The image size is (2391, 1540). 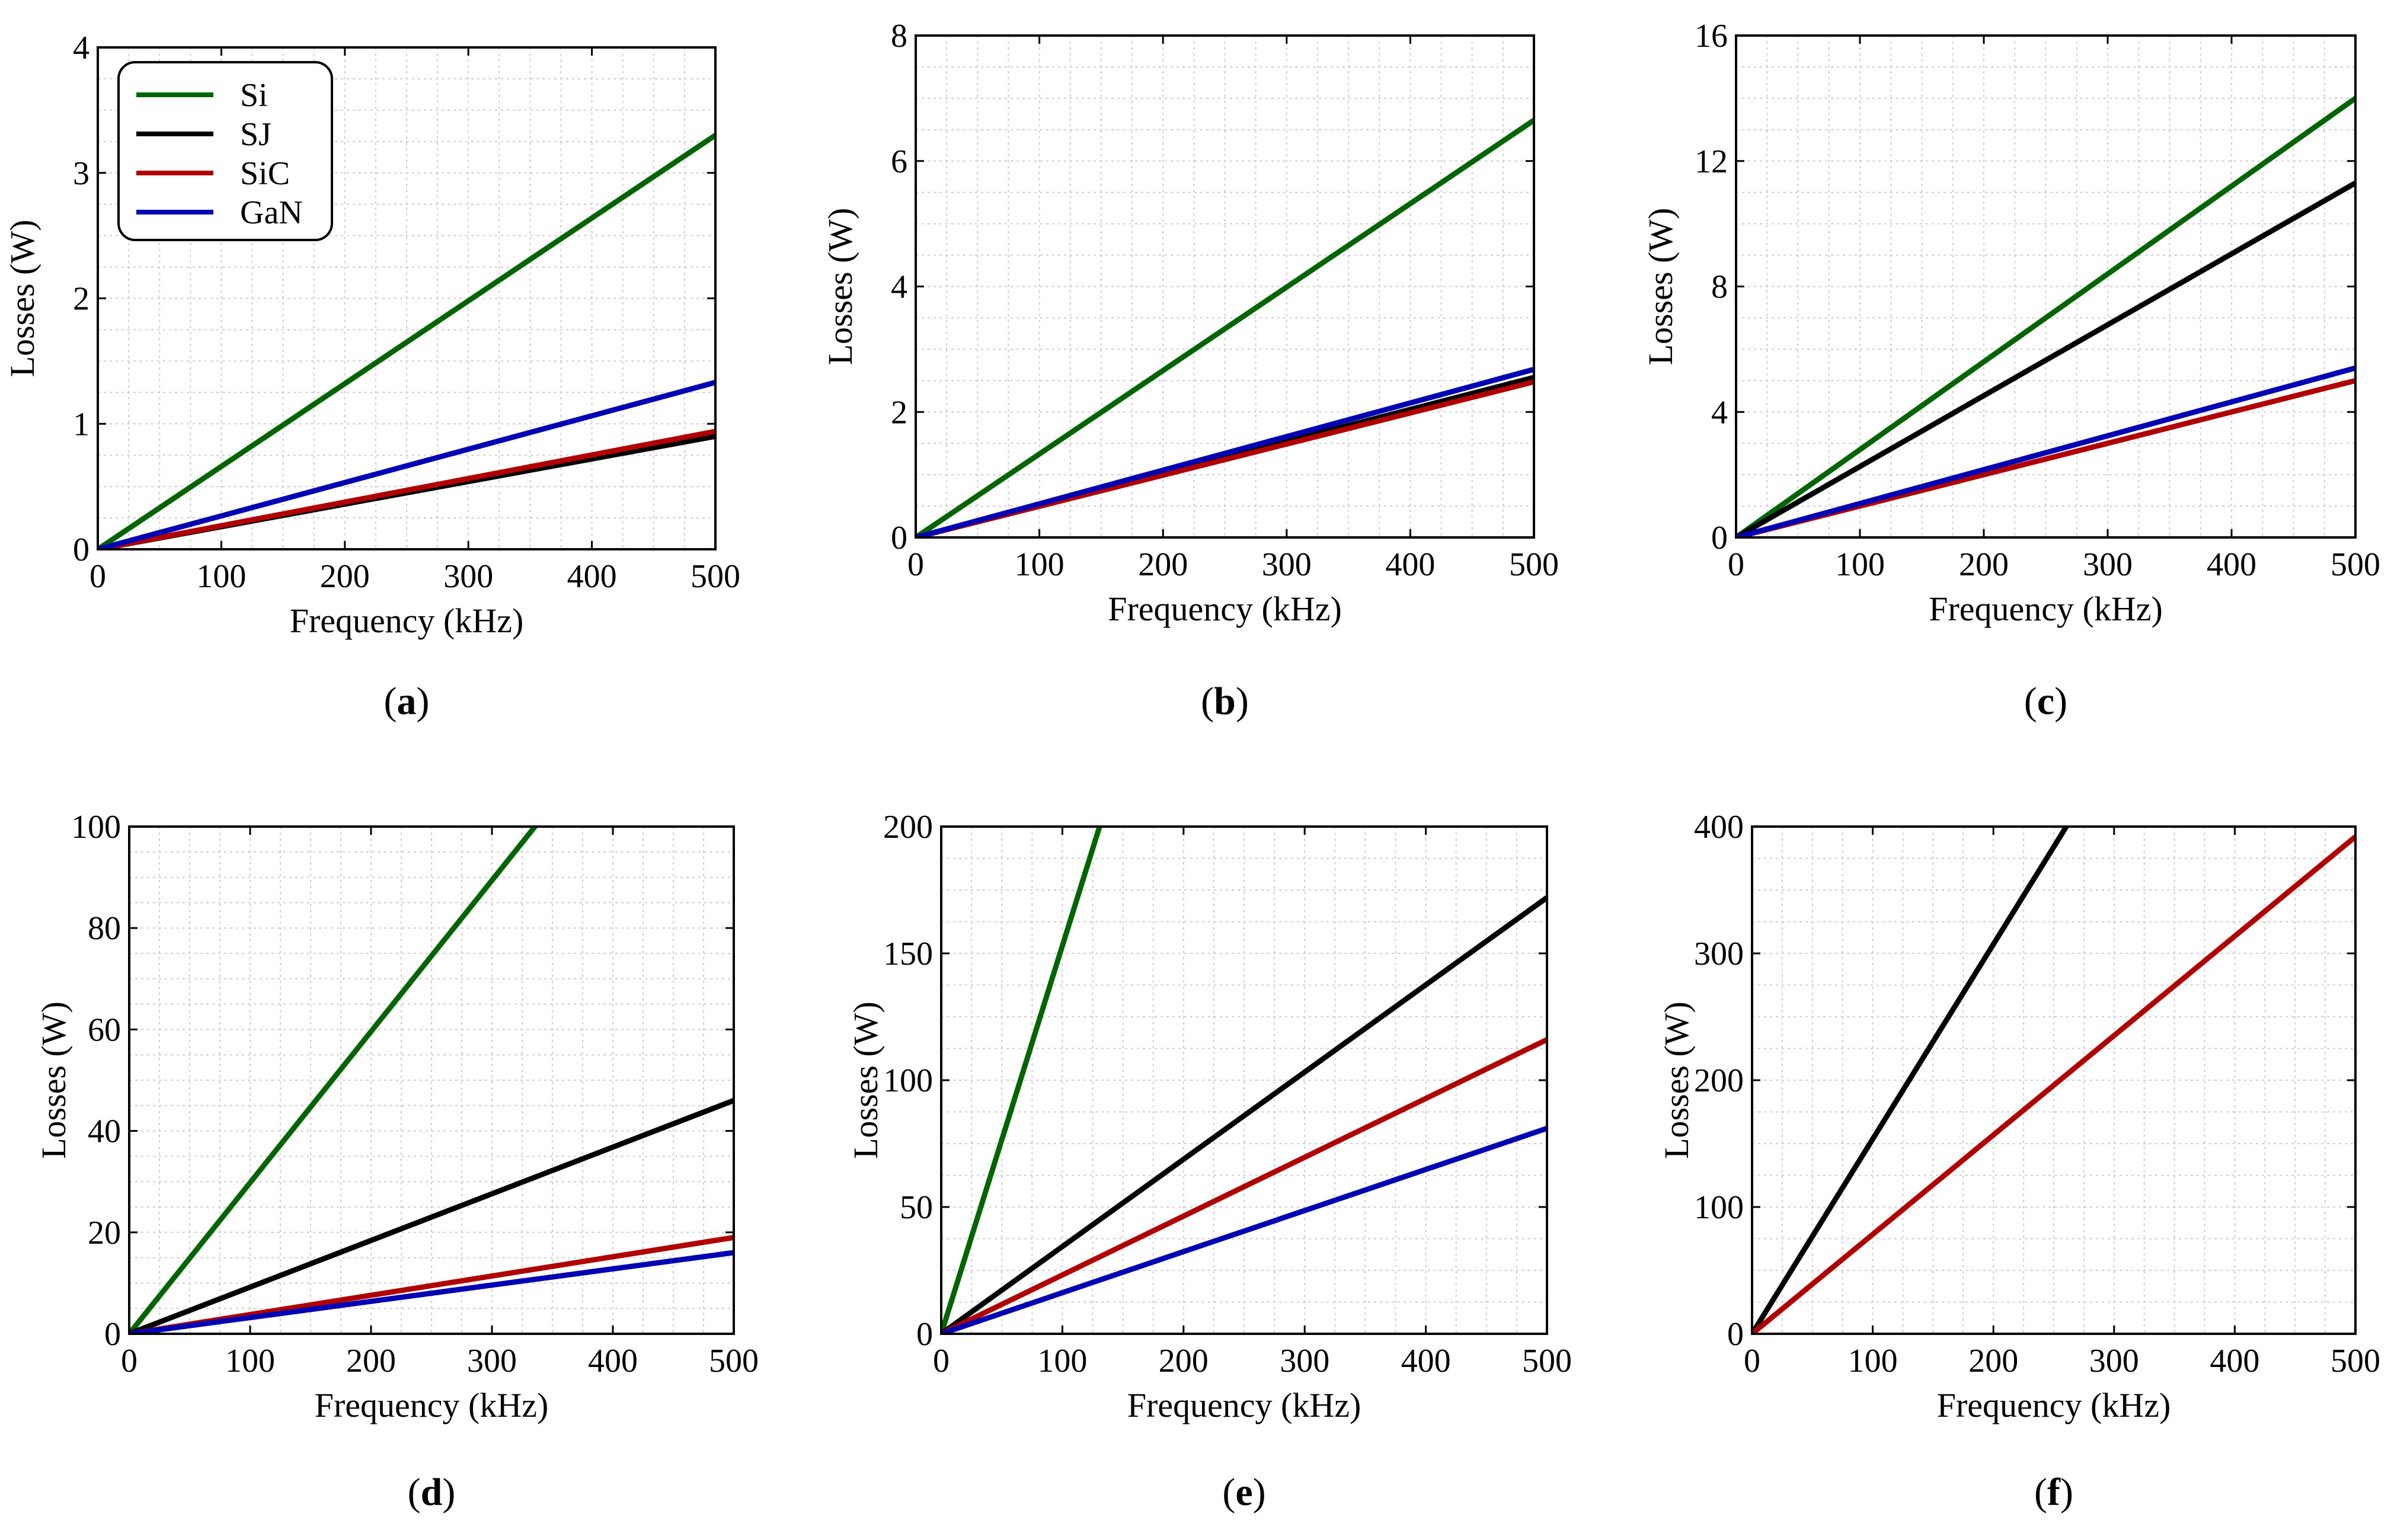 What do you see at coordinates (908, 954) in the screenshot?
I see `y-tick-label: 150` at bounding box center [908, 954].